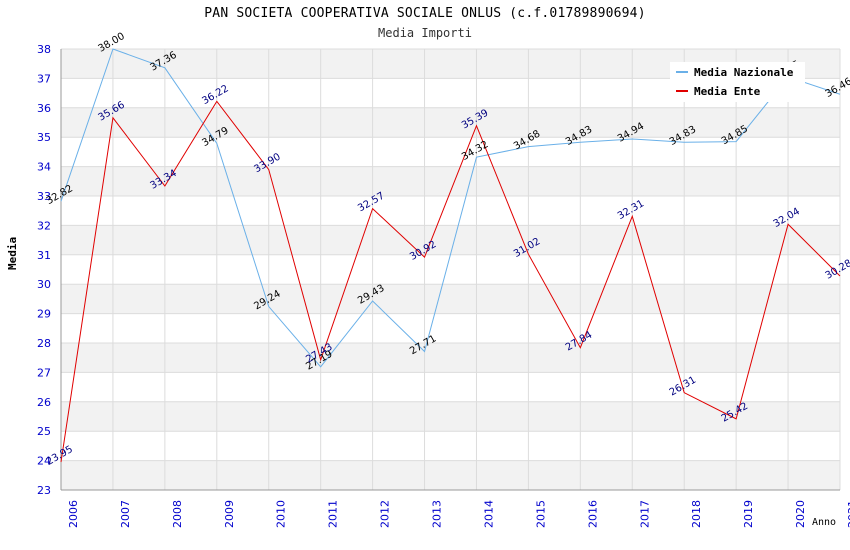 The width and height of the screenshot is (850, 550). I want to click on y-tick-label: 28, so click(44, 343).